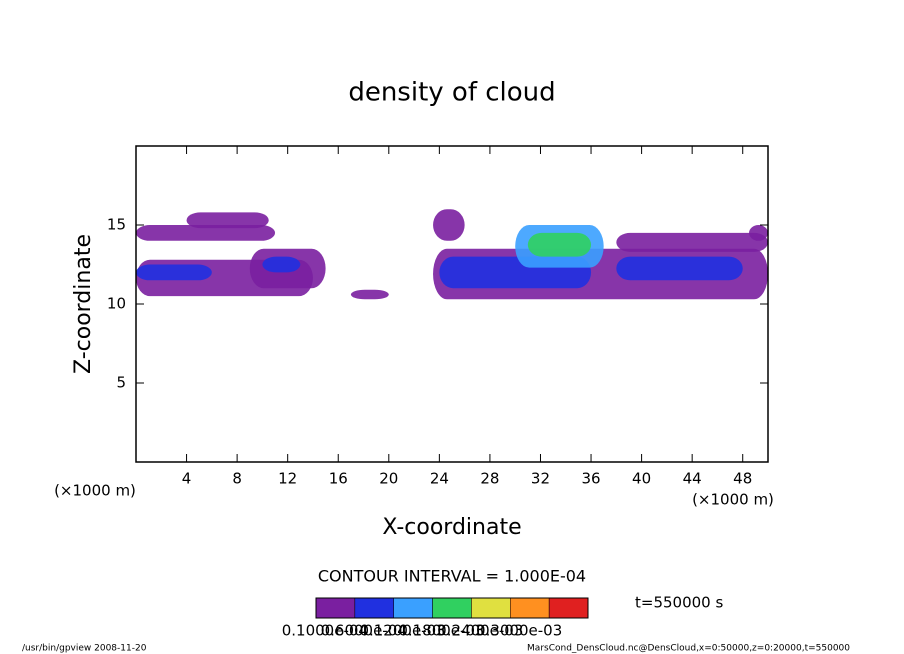 This screenshot has height=654, width=904. Describe the element at coordinates (441, 631) in the screenshot. I see `colorbar-label: 0.1800e-03` at that location.